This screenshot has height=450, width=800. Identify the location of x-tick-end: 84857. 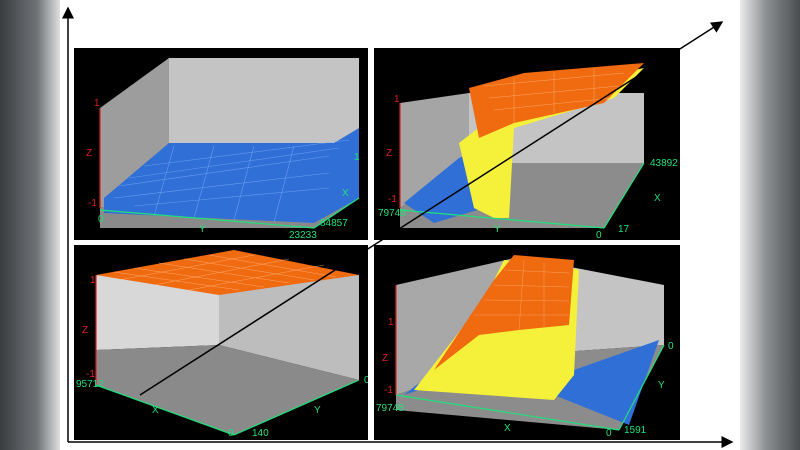
(334, 223).